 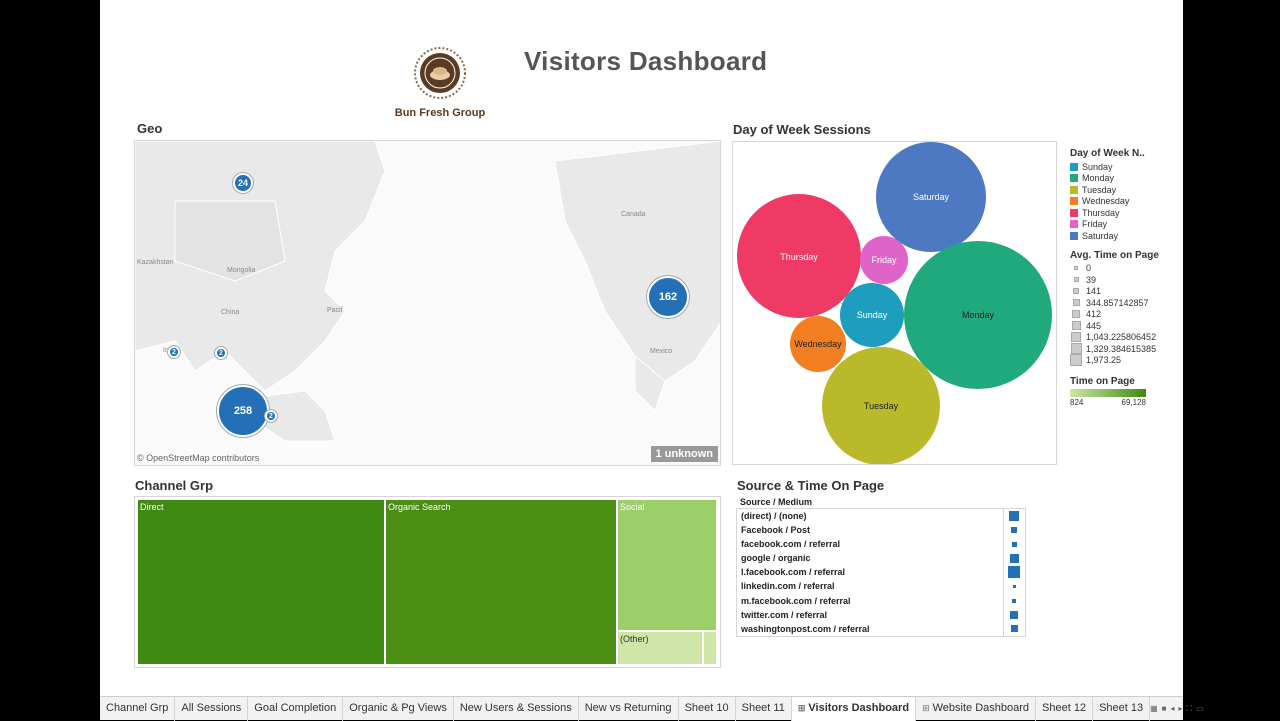 I want to click on sheet-tab: All Sessions, so click(x=212, y=708).